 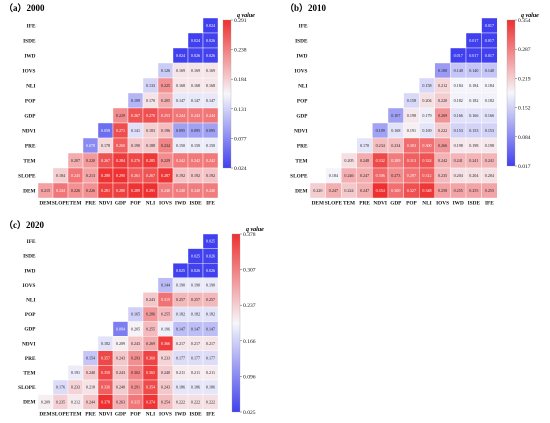 I want to click on cell-value-label: 0.313, so click(x=411, y=160).